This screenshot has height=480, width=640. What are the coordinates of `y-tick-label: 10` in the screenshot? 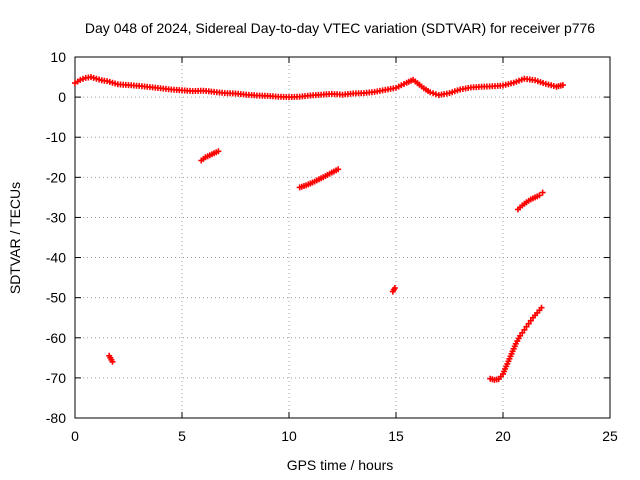 It's located at (58, 57).